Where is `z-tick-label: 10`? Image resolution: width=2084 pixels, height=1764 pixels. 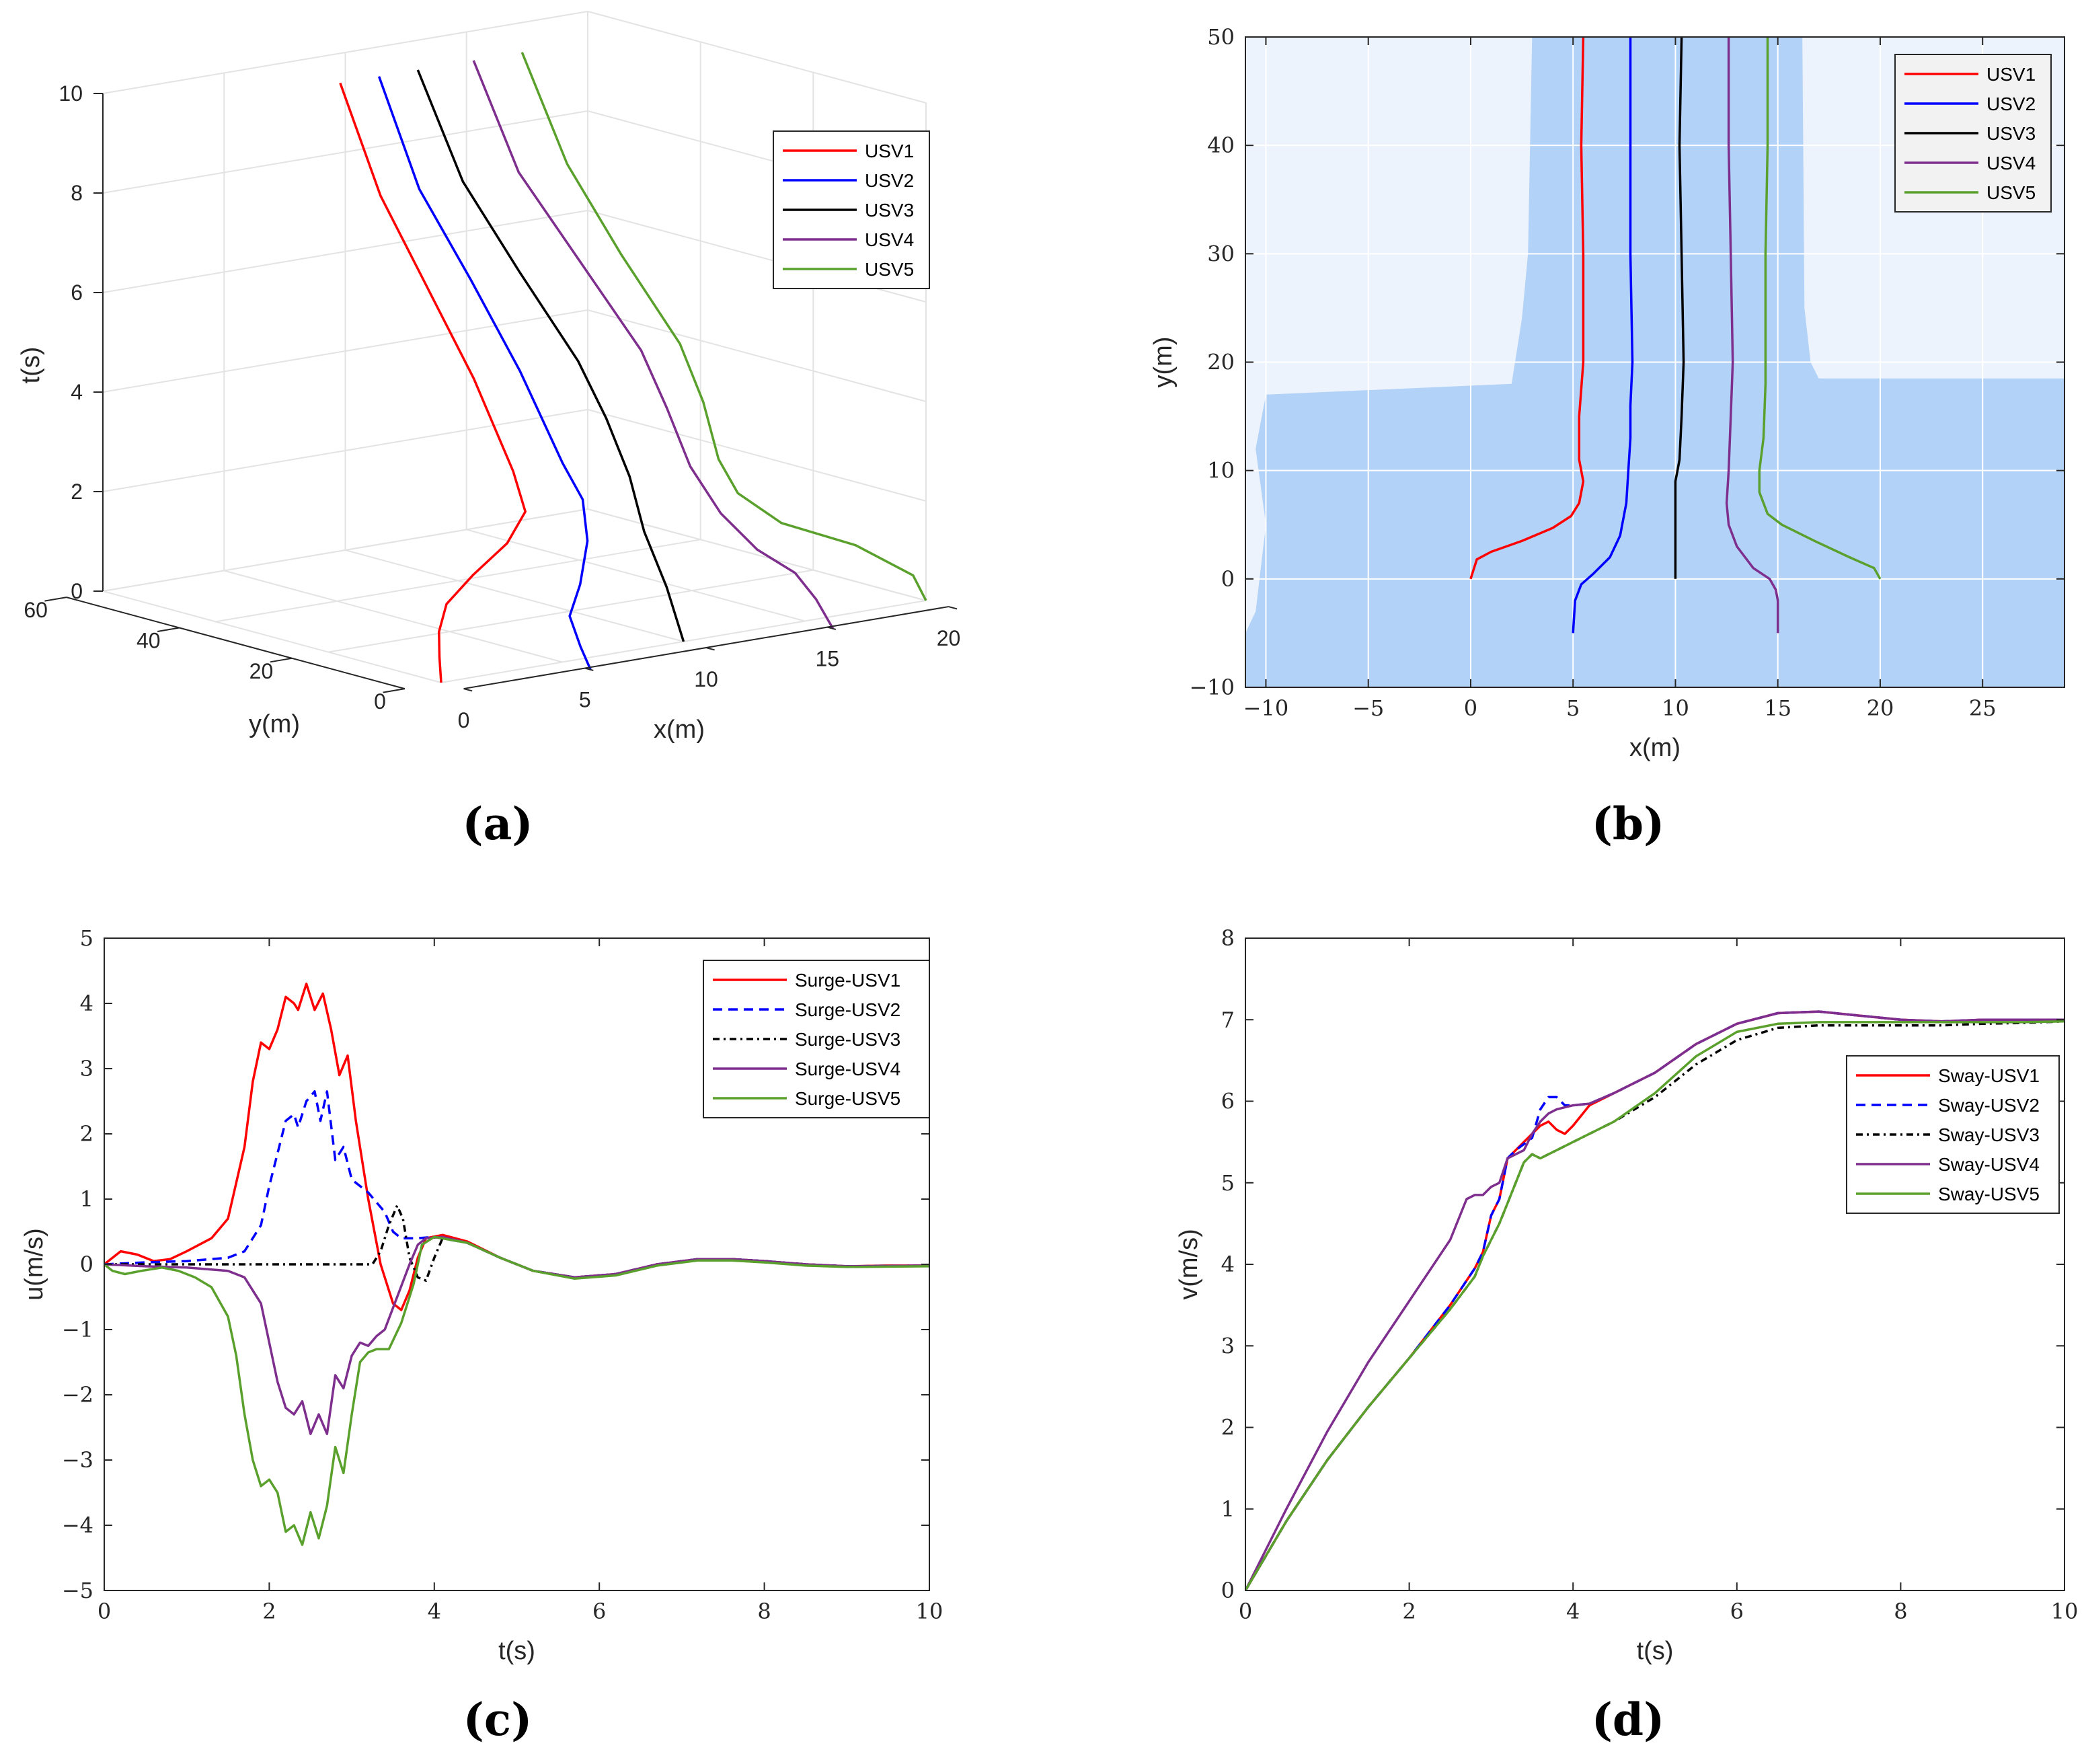
z-tick-label: 10 is located at coordinates (71, 94).